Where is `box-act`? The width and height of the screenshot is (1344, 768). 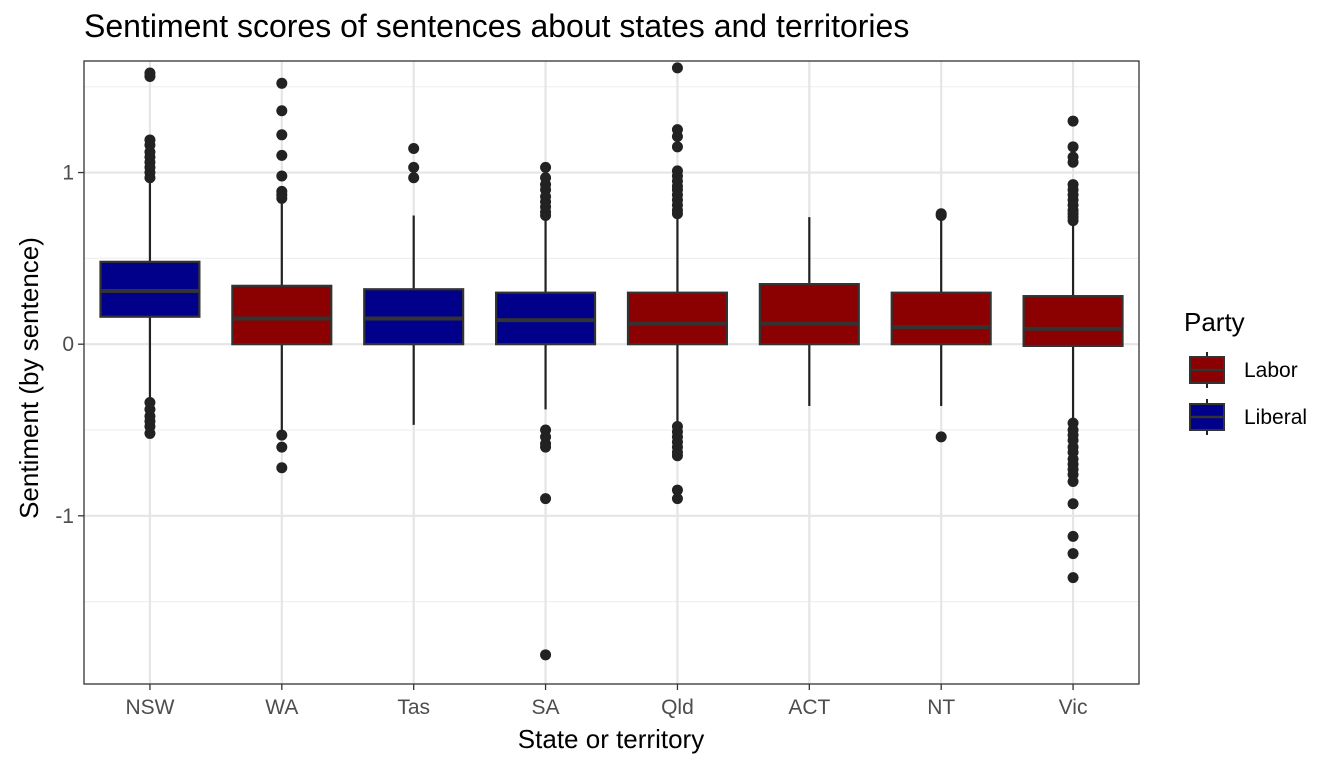
box-act is located at coordinates (809, 314).